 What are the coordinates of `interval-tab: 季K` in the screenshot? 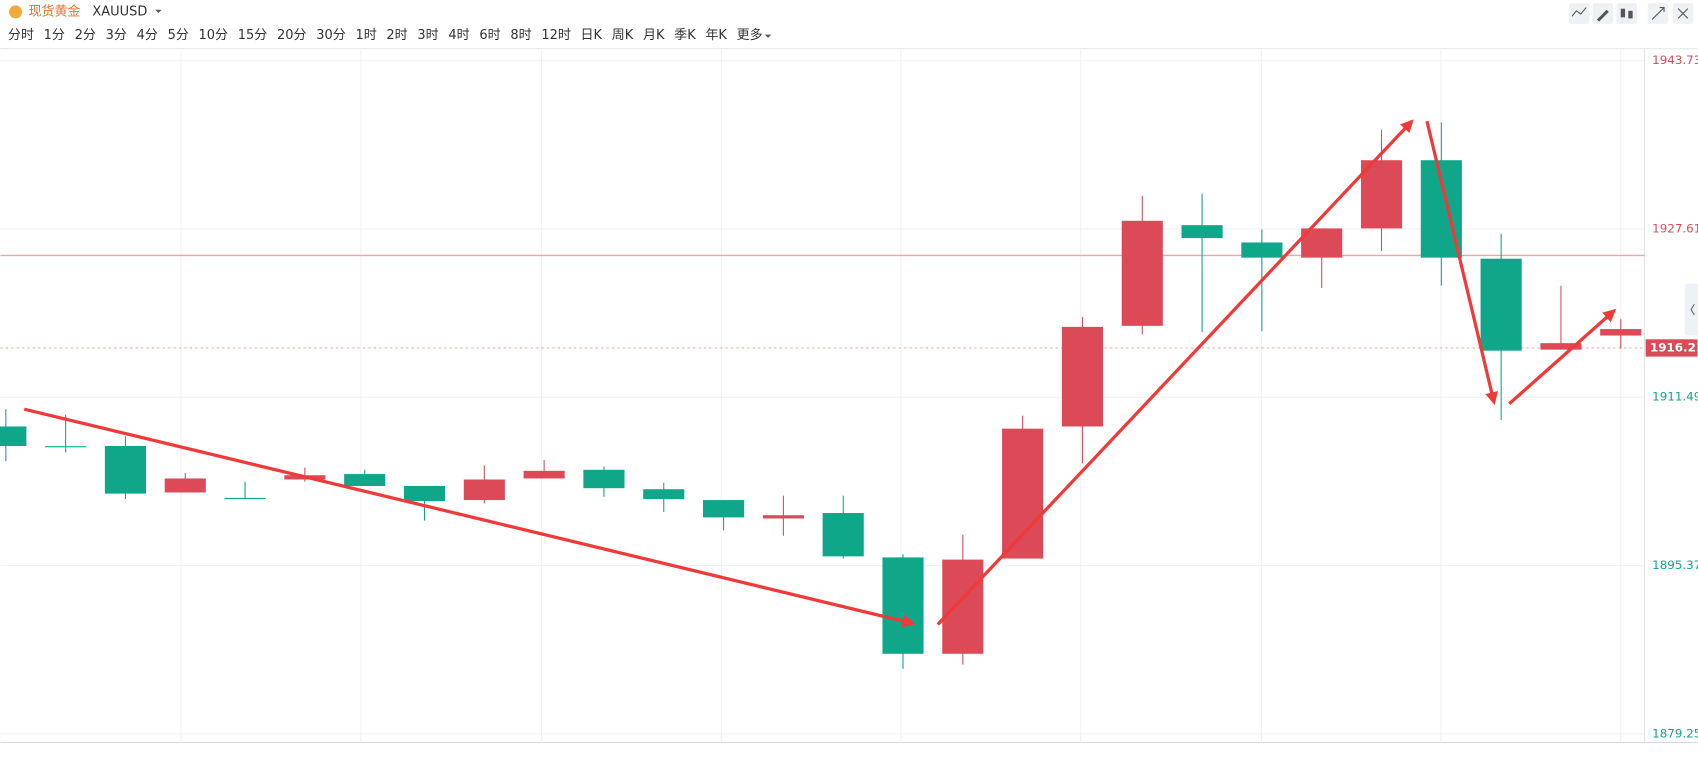 It's located at (685, 35).